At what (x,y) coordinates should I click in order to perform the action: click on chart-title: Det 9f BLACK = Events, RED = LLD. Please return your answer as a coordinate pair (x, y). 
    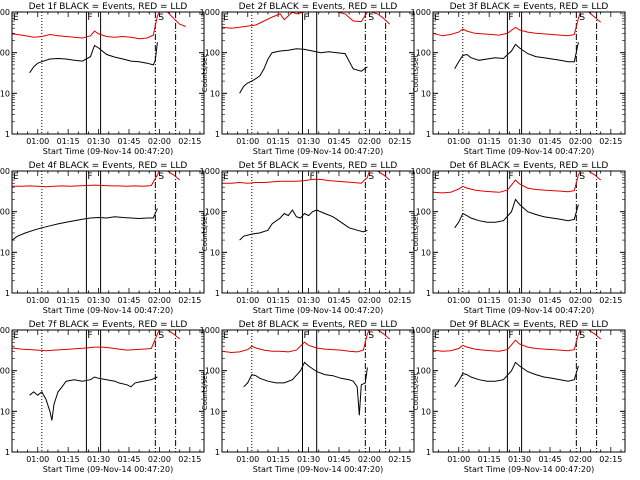
    Looking at the image, I should click on (529, 325).